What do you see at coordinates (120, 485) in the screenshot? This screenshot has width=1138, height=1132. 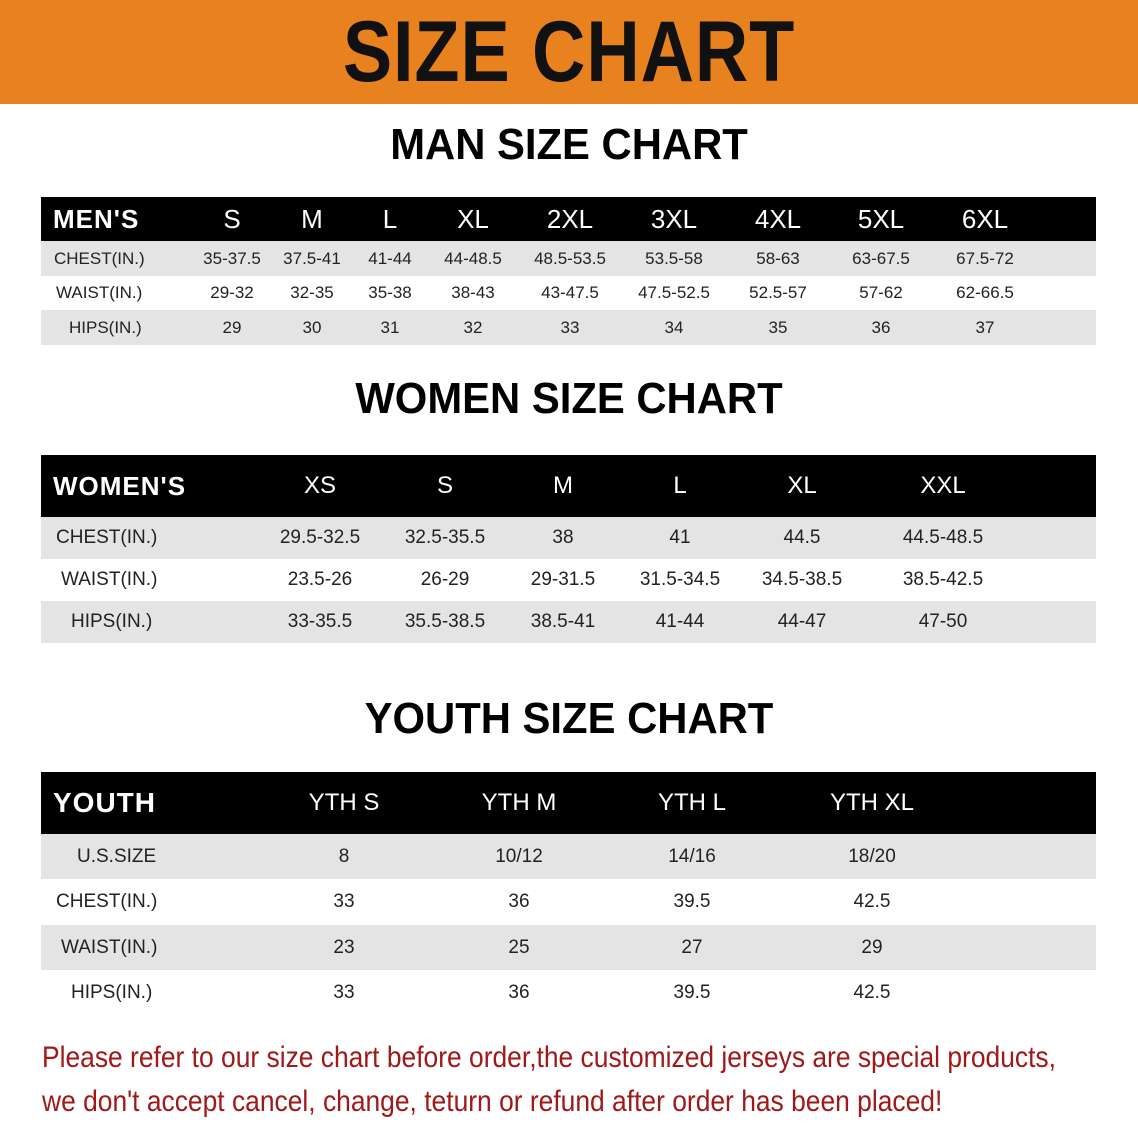 I see `header-label: WOMEN'S` at bounding box center [120, 485].